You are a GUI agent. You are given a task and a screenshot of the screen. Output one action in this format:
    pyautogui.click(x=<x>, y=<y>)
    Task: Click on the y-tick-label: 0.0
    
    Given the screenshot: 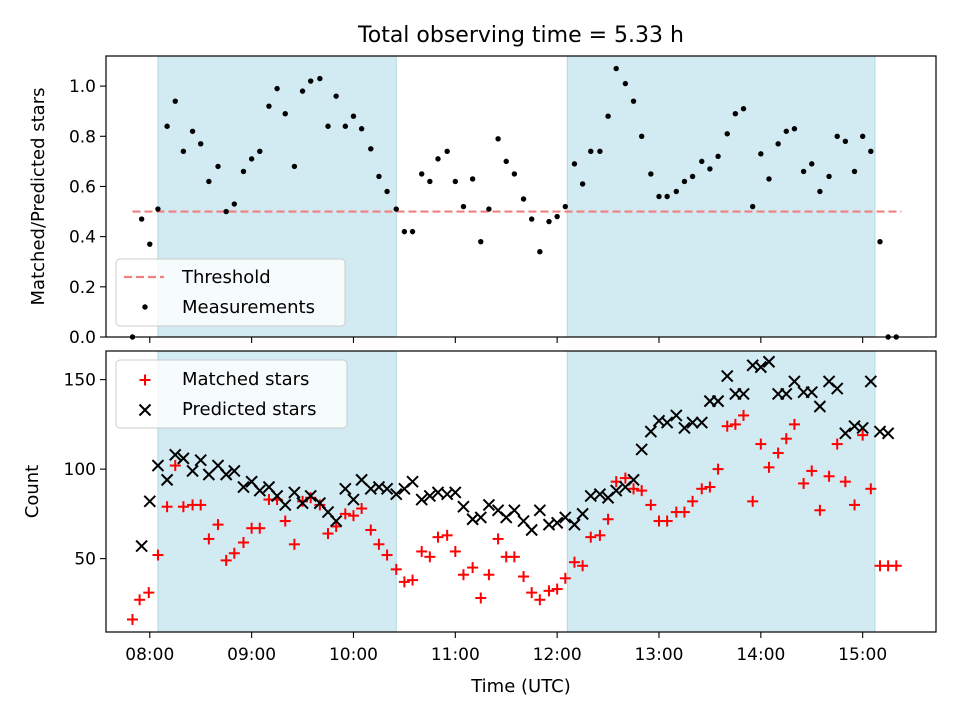 What is the action you would take?
    pyautogui.click(x=82, y=338)
    